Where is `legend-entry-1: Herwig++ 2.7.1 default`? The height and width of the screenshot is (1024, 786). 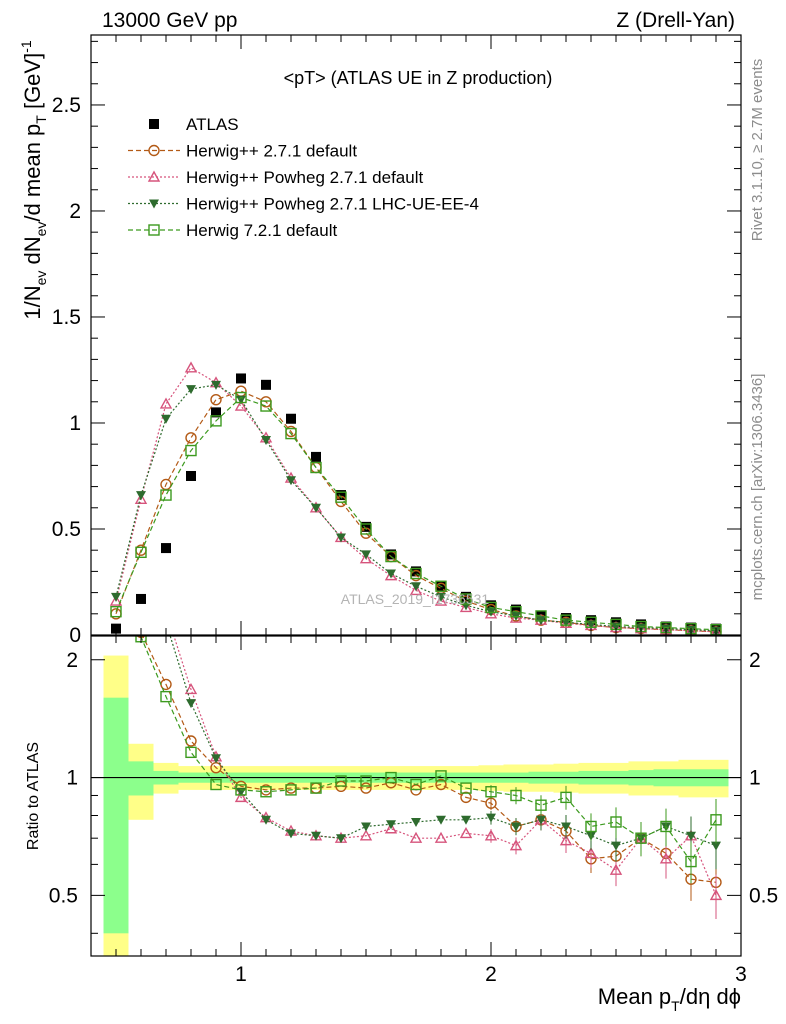 legend-entry-1: Herwig++ 2.7.1 default is located at coordinates (242, 151).